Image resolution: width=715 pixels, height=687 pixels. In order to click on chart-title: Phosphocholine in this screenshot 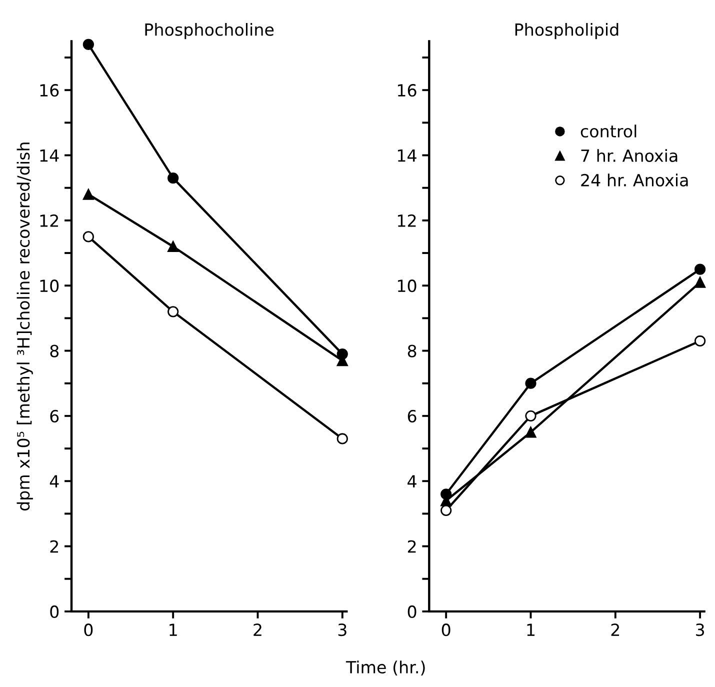, I will do `click(209, 31)`.